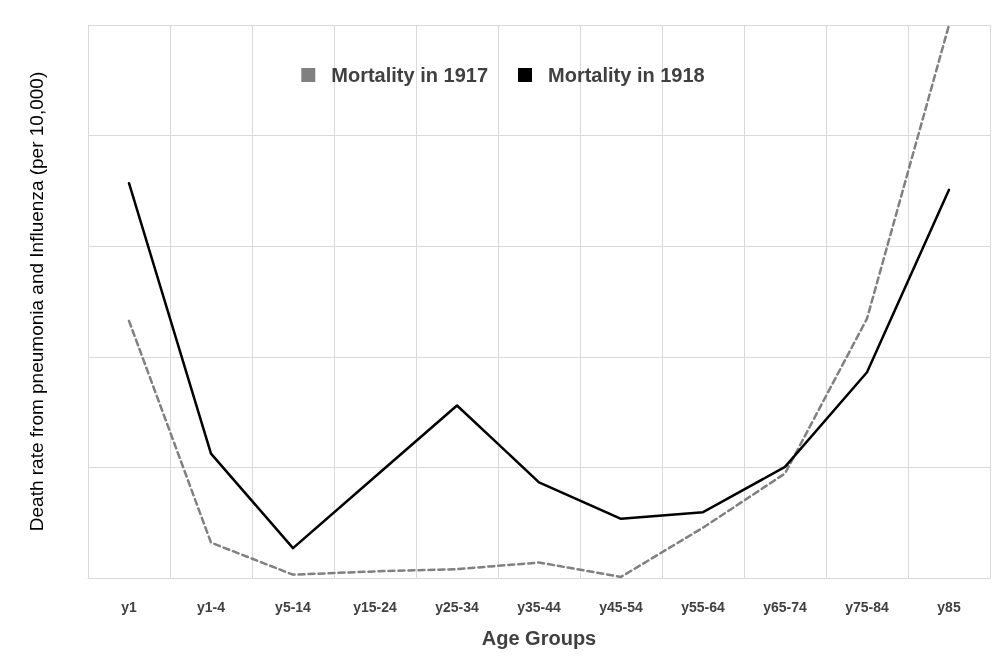 The height and width of the screenshot is (666, 1006). What do you see at coordinates (211, 607) in the screenshot?
I see `x-tick-label: y1-4` at bounding box center [211, 607].